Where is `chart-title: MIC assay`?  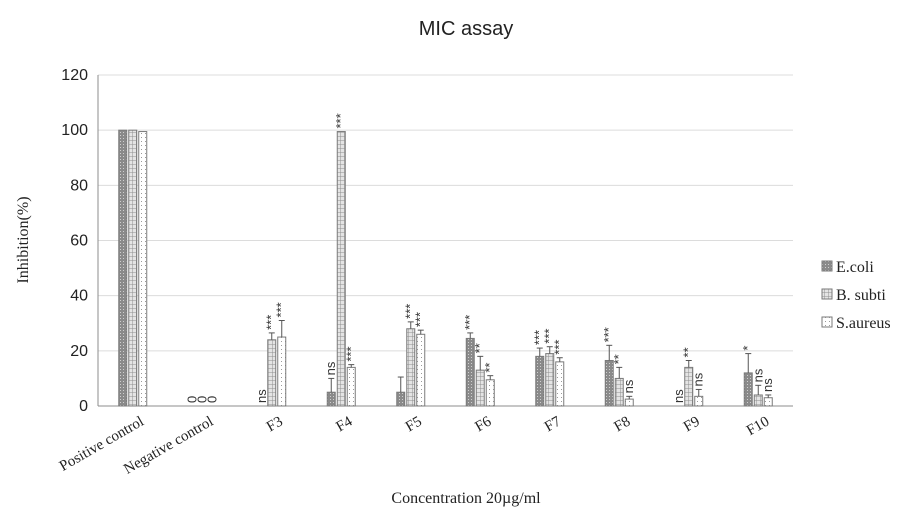 chart-title: MIC assay is located at coordinates (466, 29).